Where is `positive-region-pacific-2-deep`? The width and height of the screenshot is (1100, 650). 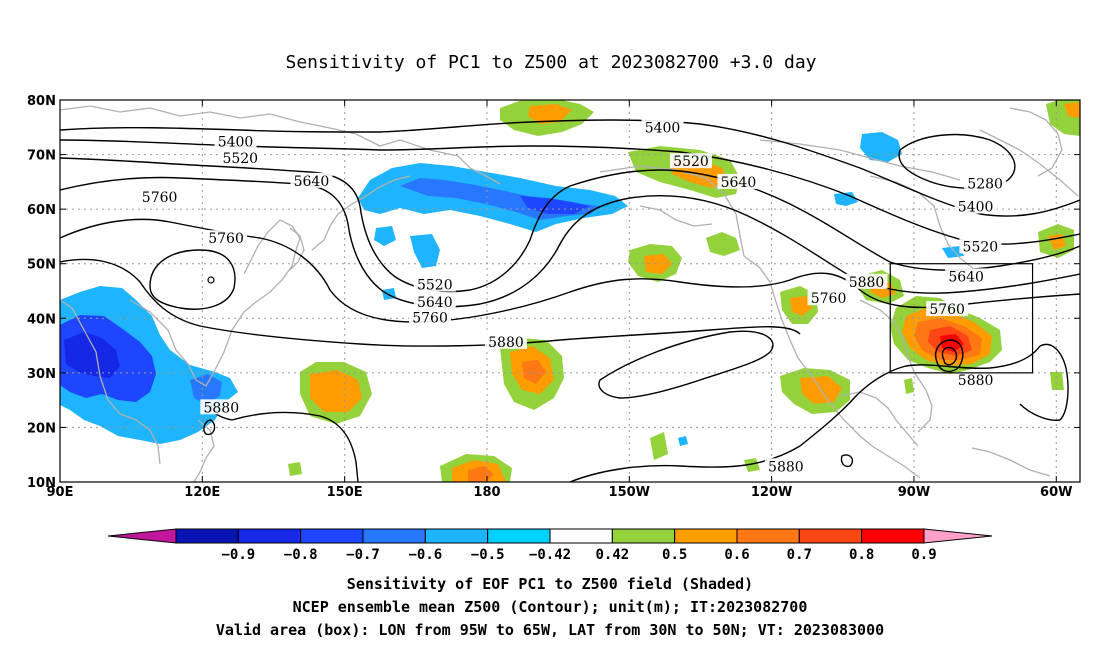 positive-region-pacific-2-deep is located at coordinates (534, 372).